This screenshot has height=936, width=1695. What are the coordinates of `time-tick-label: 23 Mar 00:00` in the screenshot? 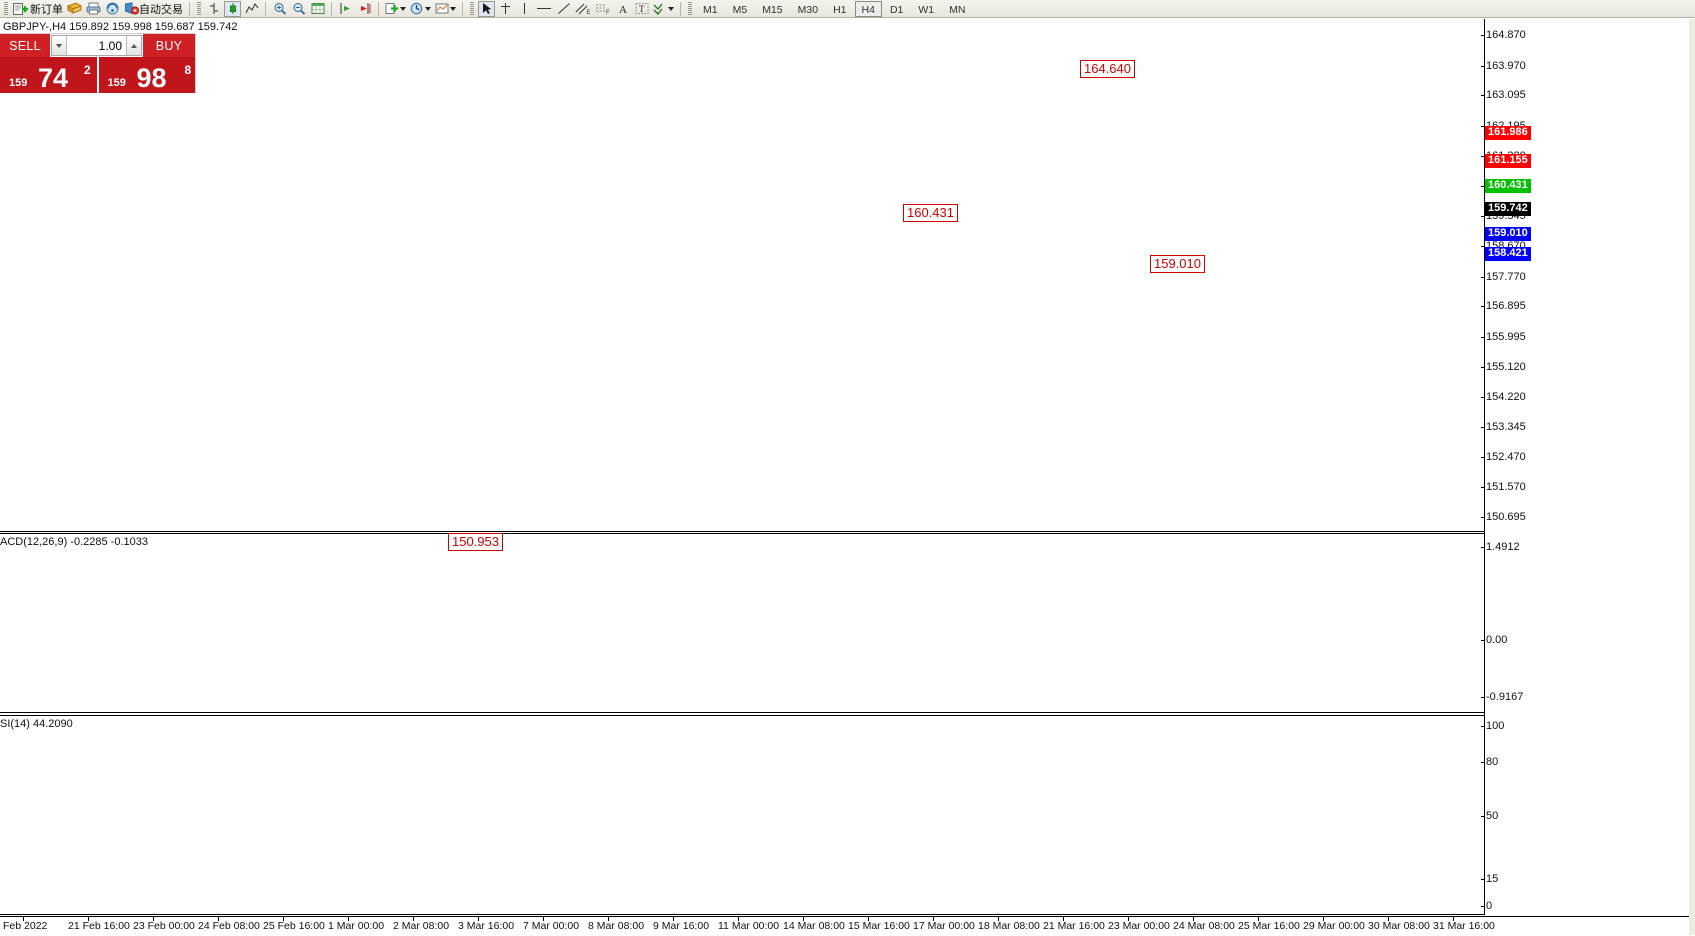 It's located at (1139, 926).